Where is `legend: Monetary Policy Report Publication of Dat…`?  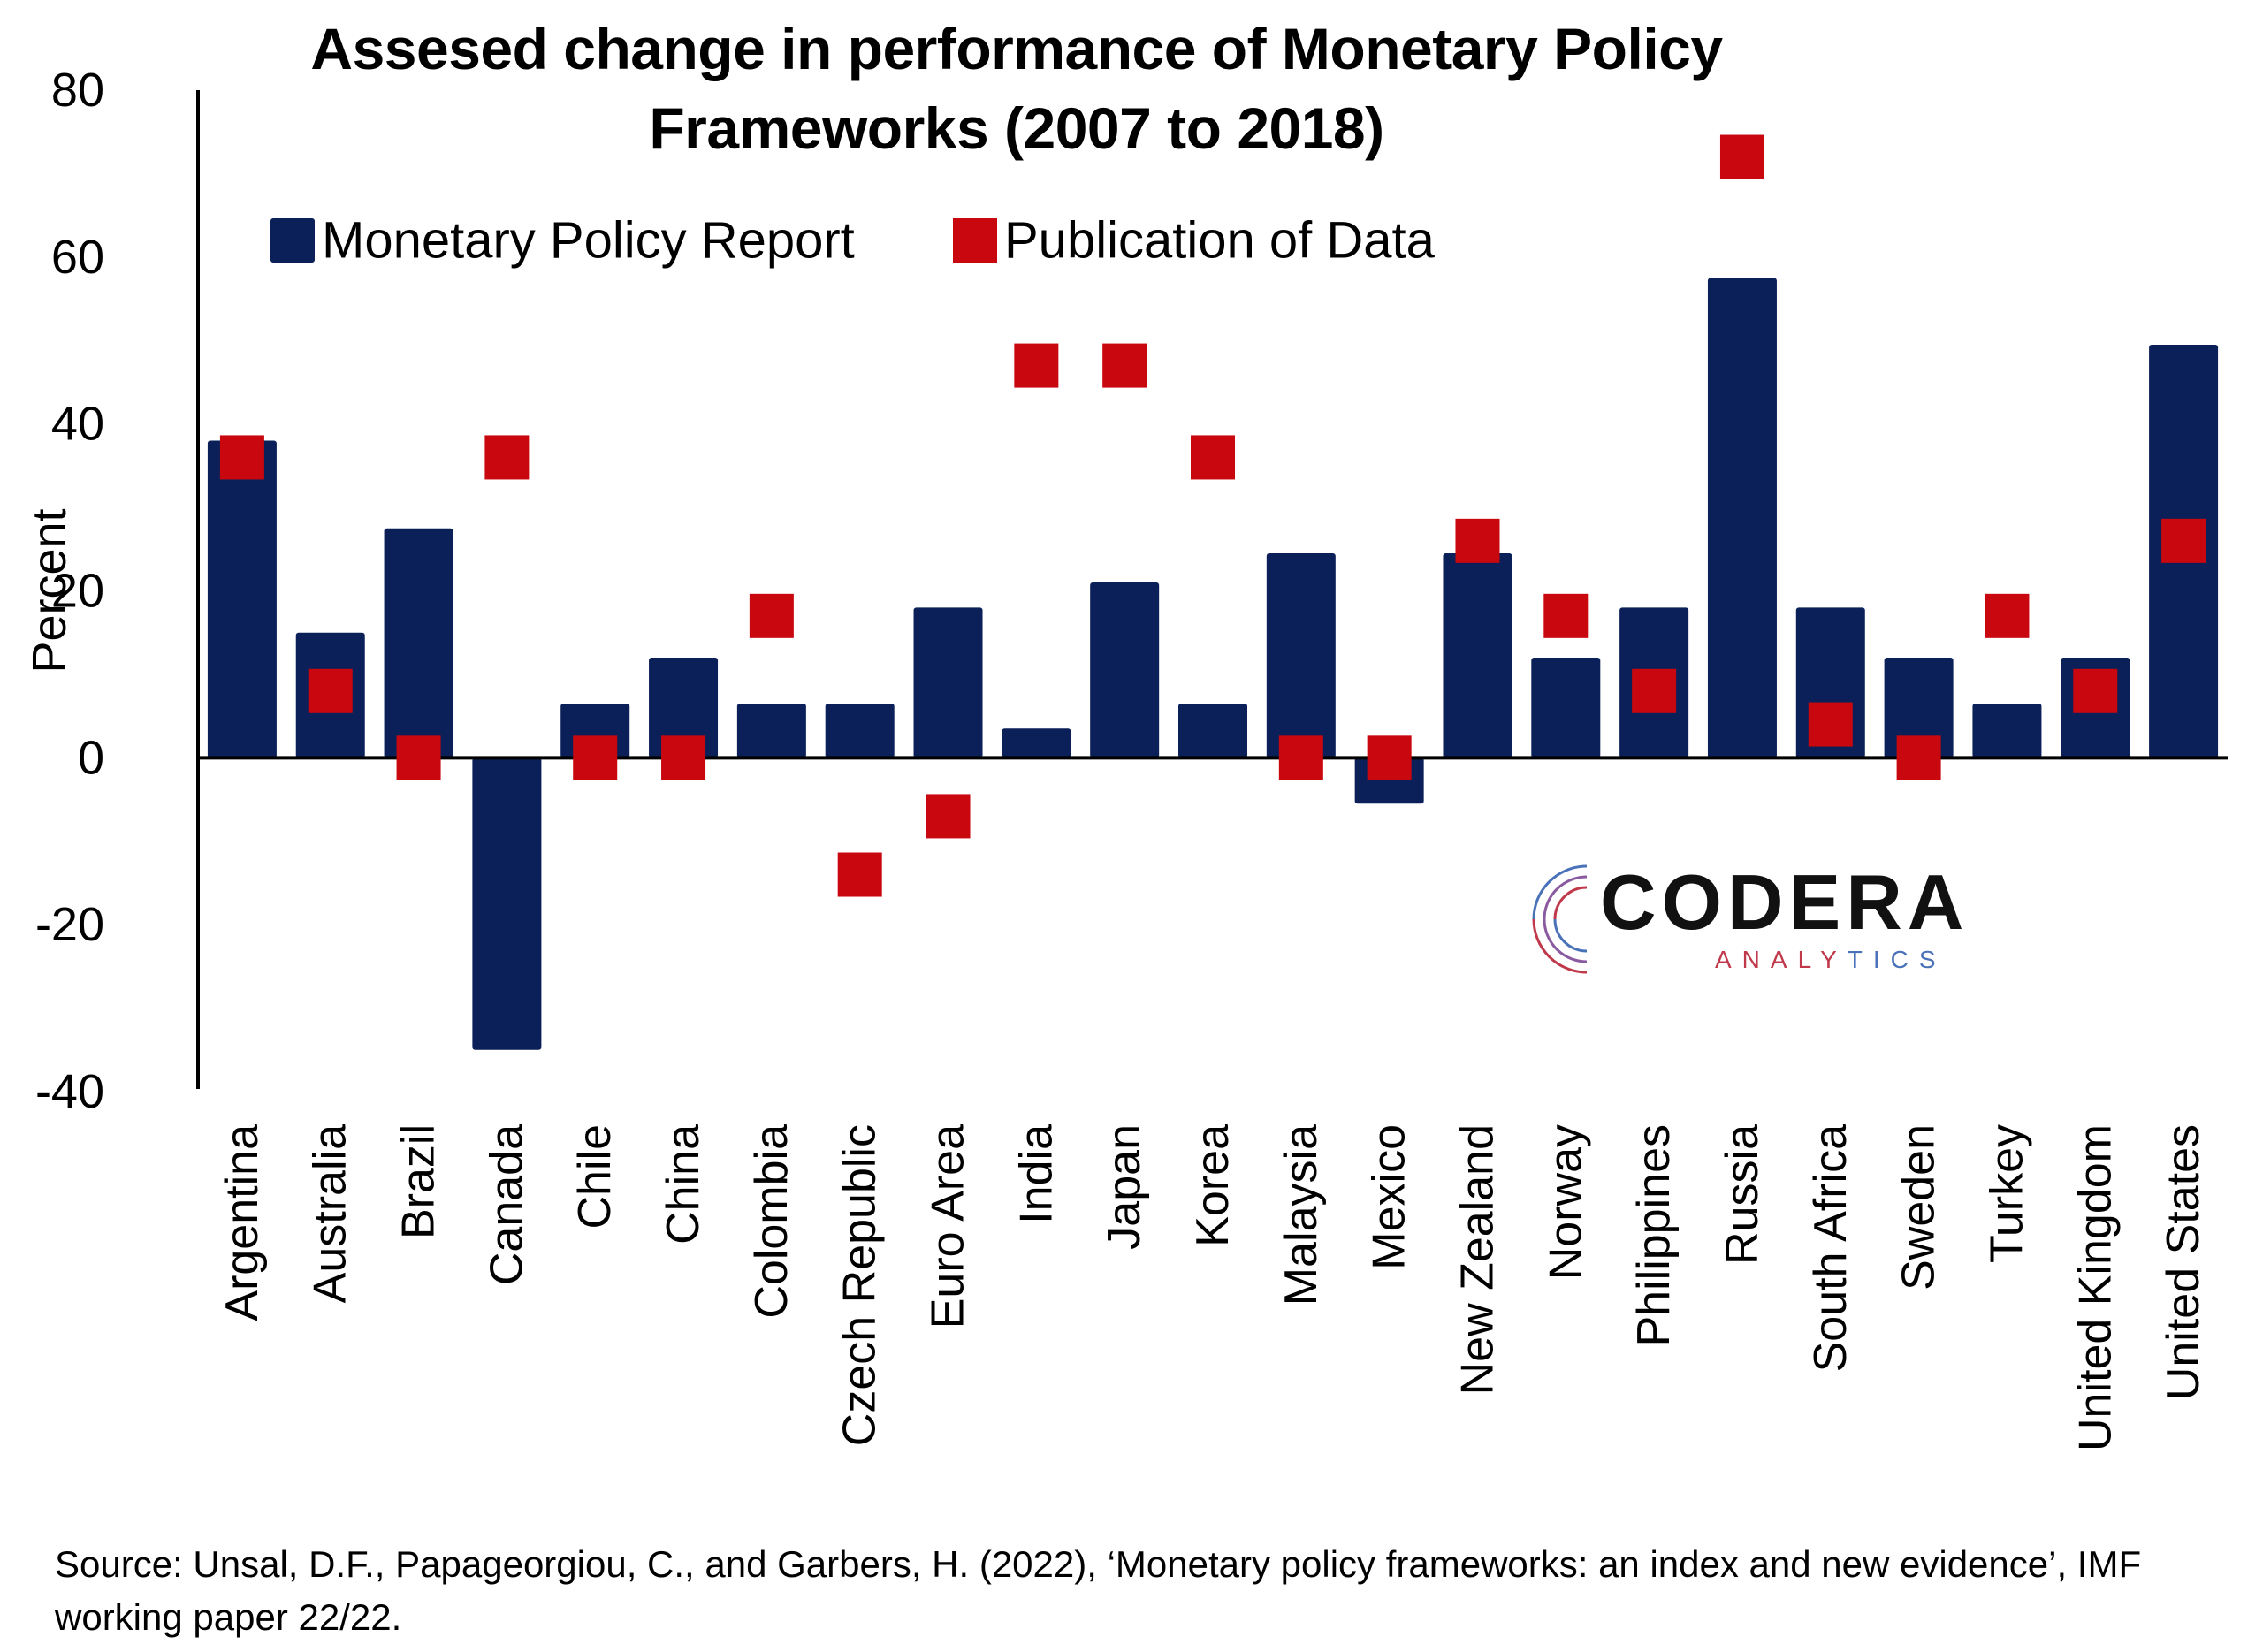 legend: Monetary Policy Report Publication of Dat… is located at coordinates (853, 241).